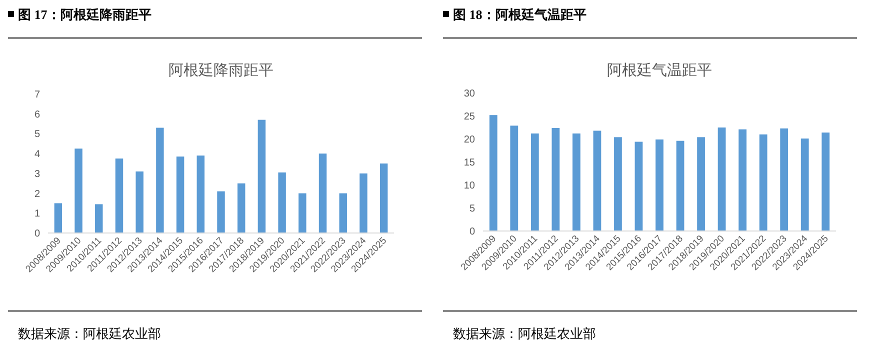  Describe the element at coordinates (659, 70) in the screenshot. I see `chart-title: 阿根廷气温距平` at that location.